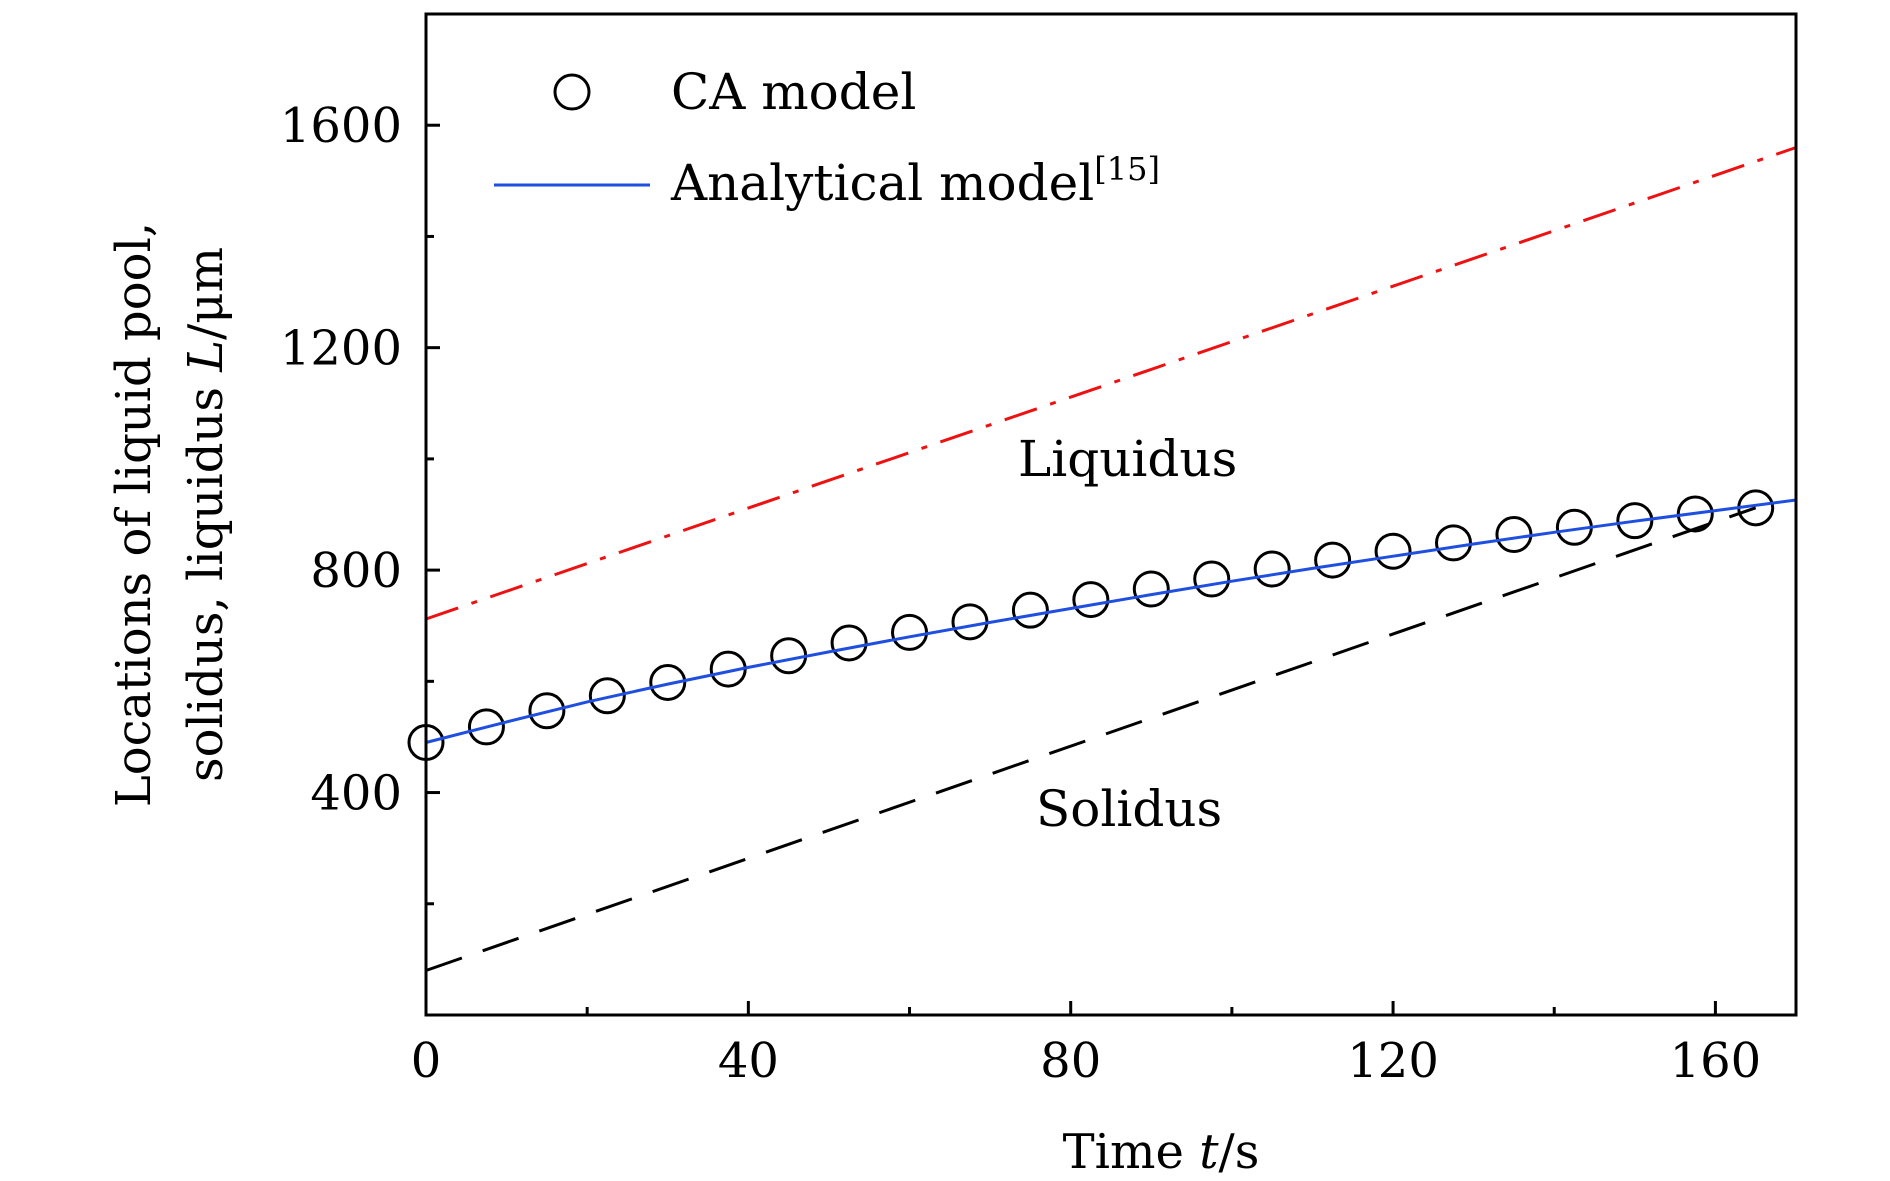 The image size is (1890, 1181). Describe the element at coordinates (341, 126) in the screenshot. I see `y-tick-label: 1600` at that location.